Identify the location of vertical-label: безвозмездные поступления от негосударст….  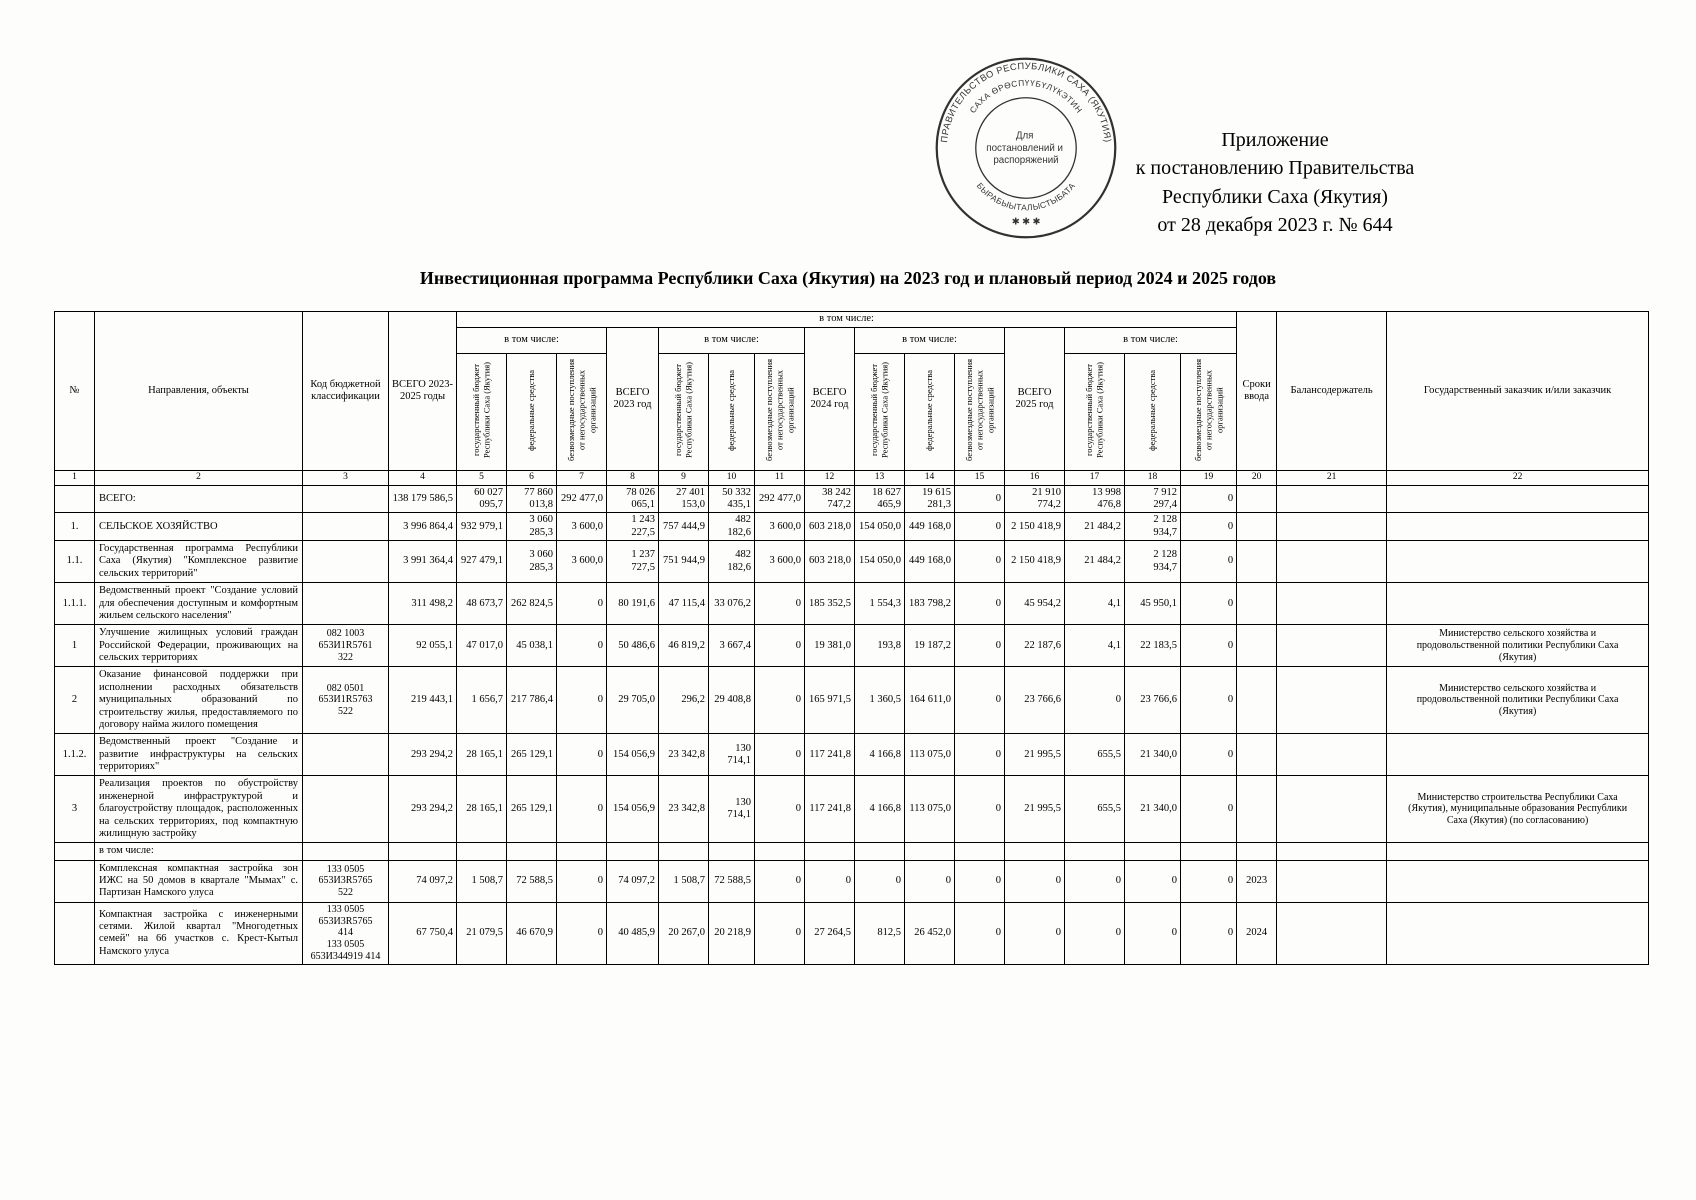
(1208, 410).